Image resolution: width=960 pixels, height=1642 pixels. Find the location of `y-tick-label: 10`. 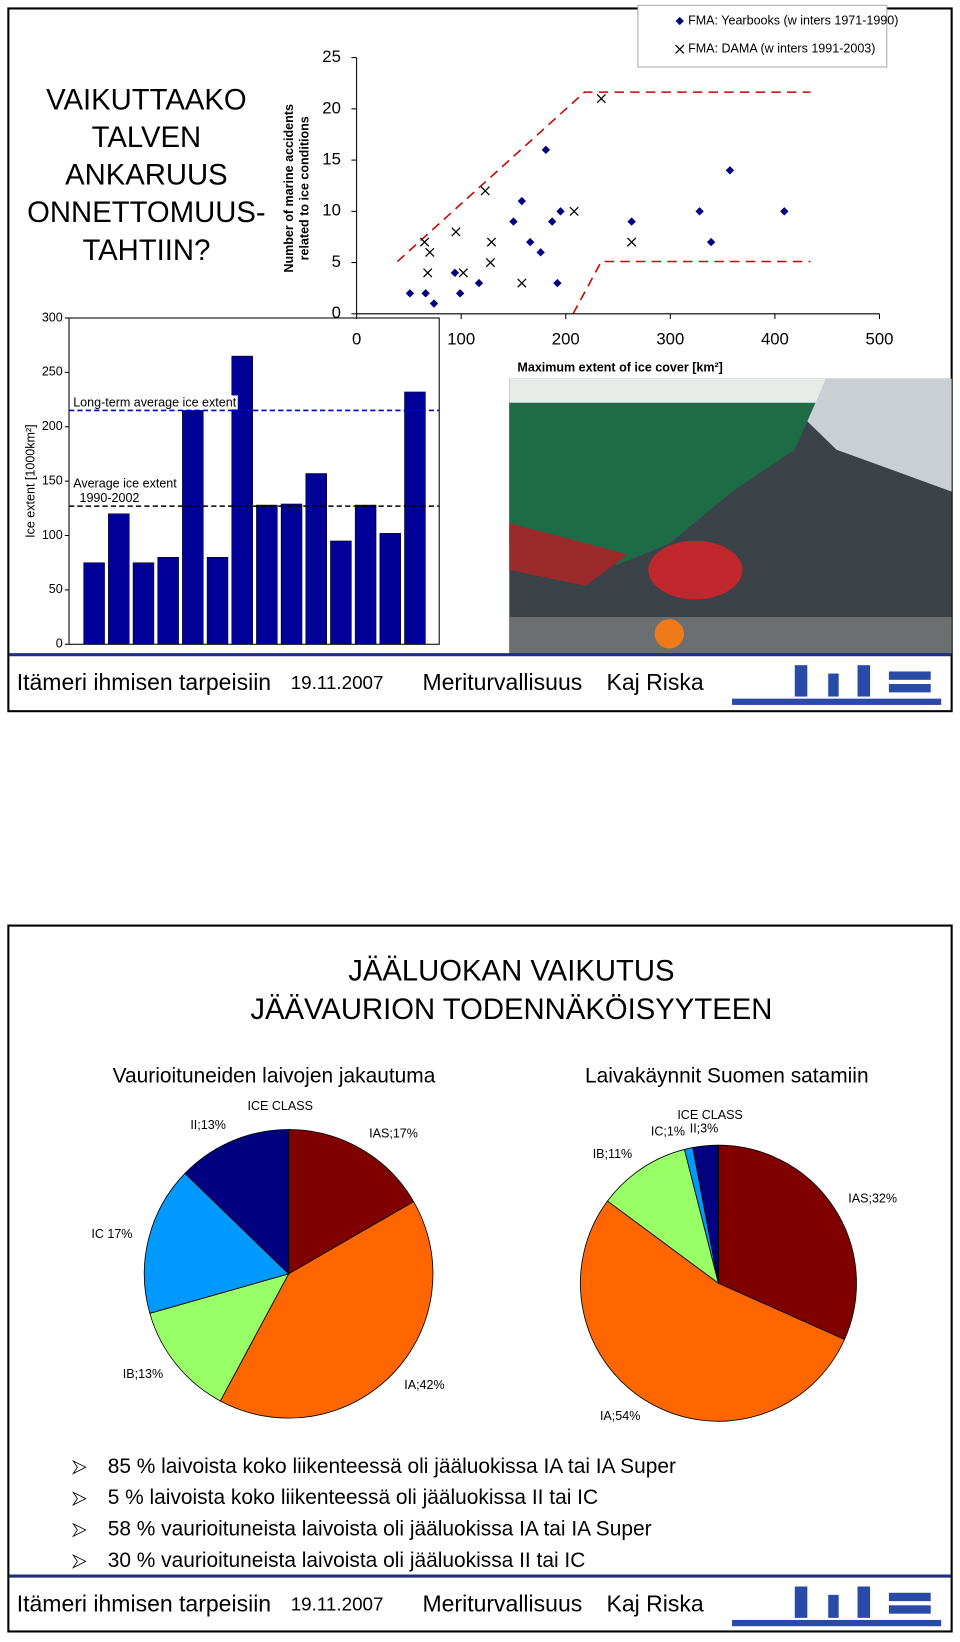

y-tick-label: 10 is located at coordinates (331, 210).